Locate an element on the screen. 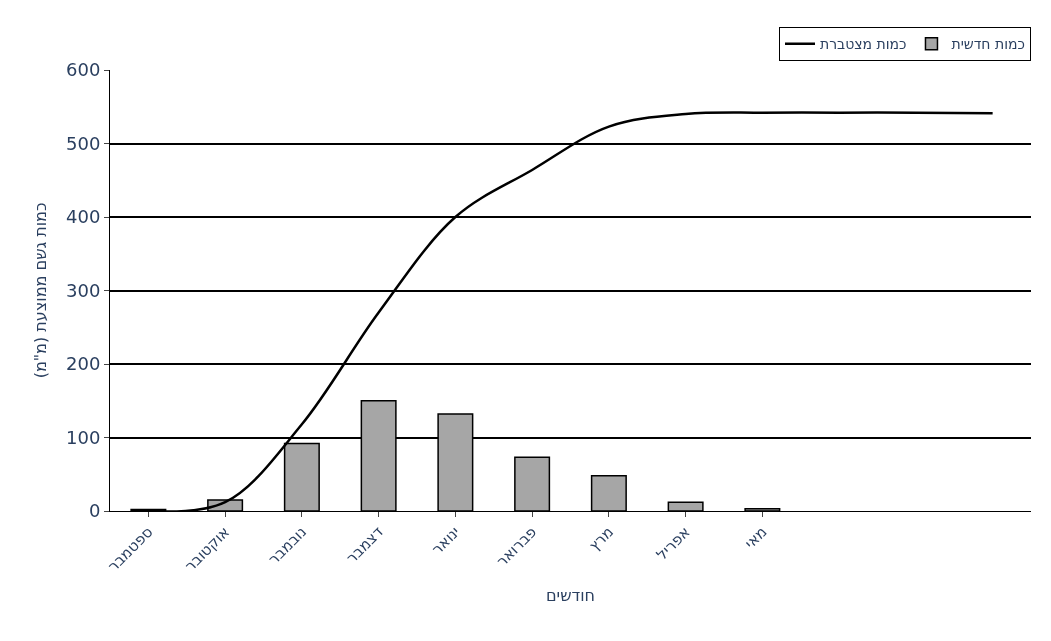 Image resolution: width=1051 pixels, height=641 pixels. x-tick-label: אפריל is located at coordinates (673, 543).